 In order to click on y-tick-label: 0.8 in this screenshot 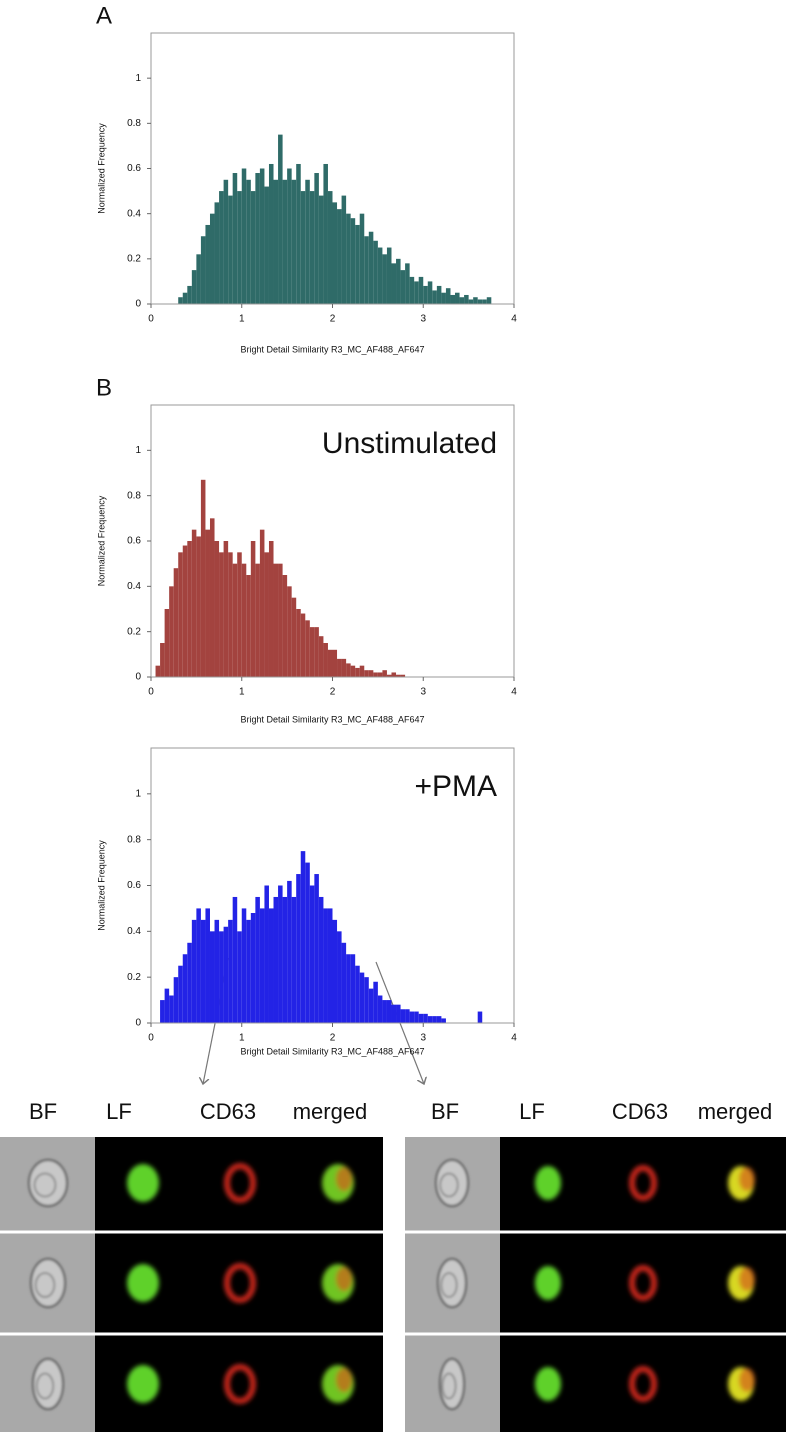, I will do `click(134, 495)`.